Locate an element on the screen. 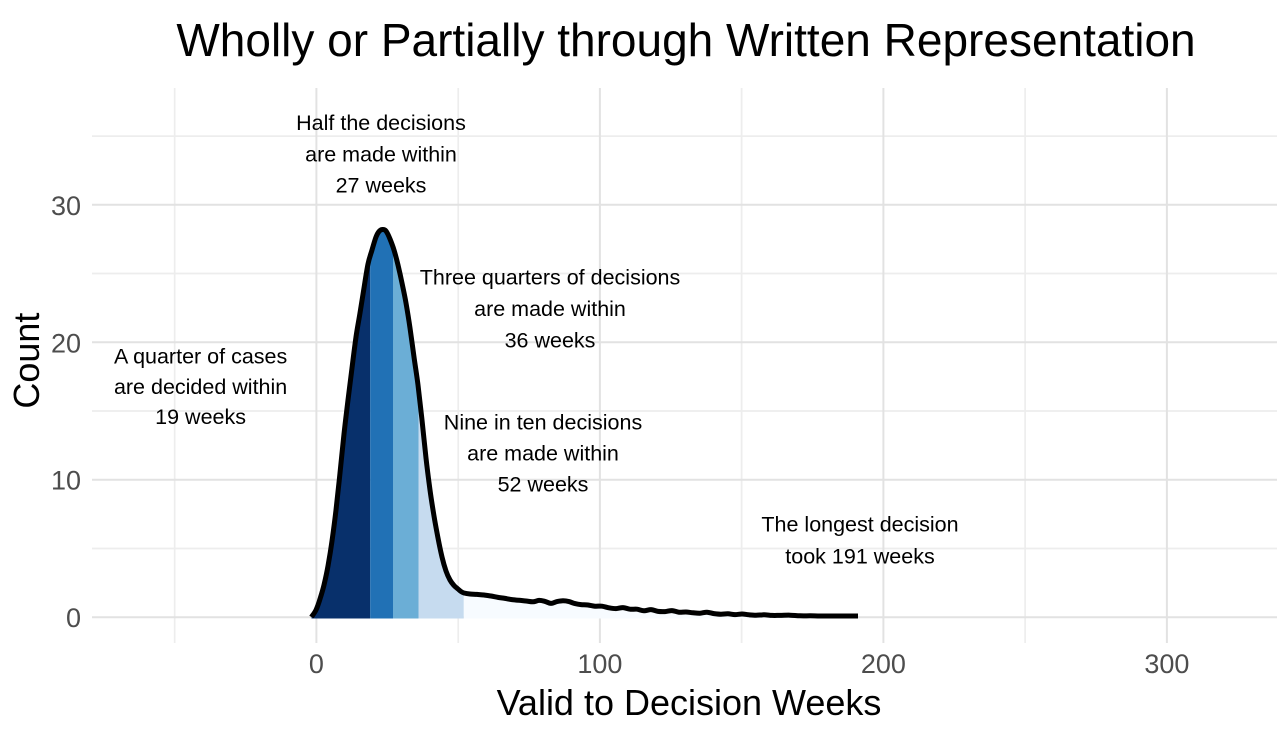  svg-text: 10 is located at coordinates (66, 481).